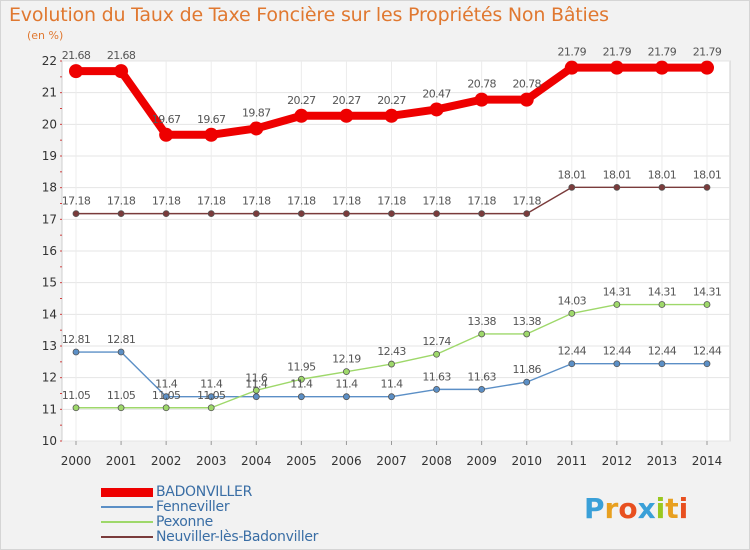 The width and height of the screenshot is (750, 550). What do you see at coordinates (436, 461) in the screenshot?
I see `x-tick-label: 2008` at bounding box center [436, 461].